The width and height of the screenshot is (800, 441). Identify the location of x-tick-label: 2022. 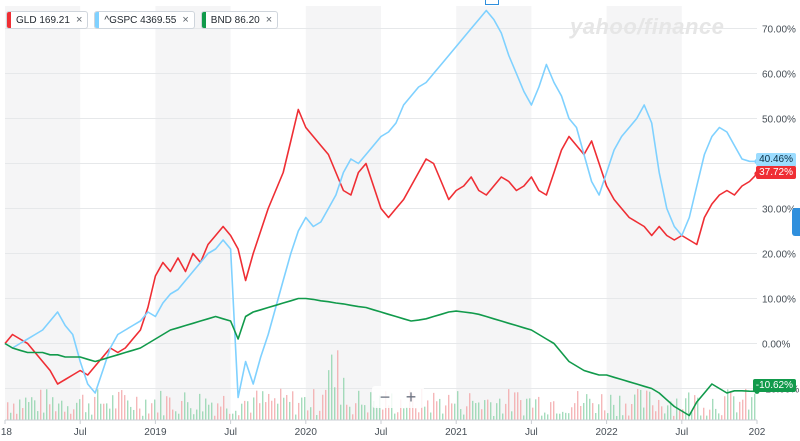
(606, 432).